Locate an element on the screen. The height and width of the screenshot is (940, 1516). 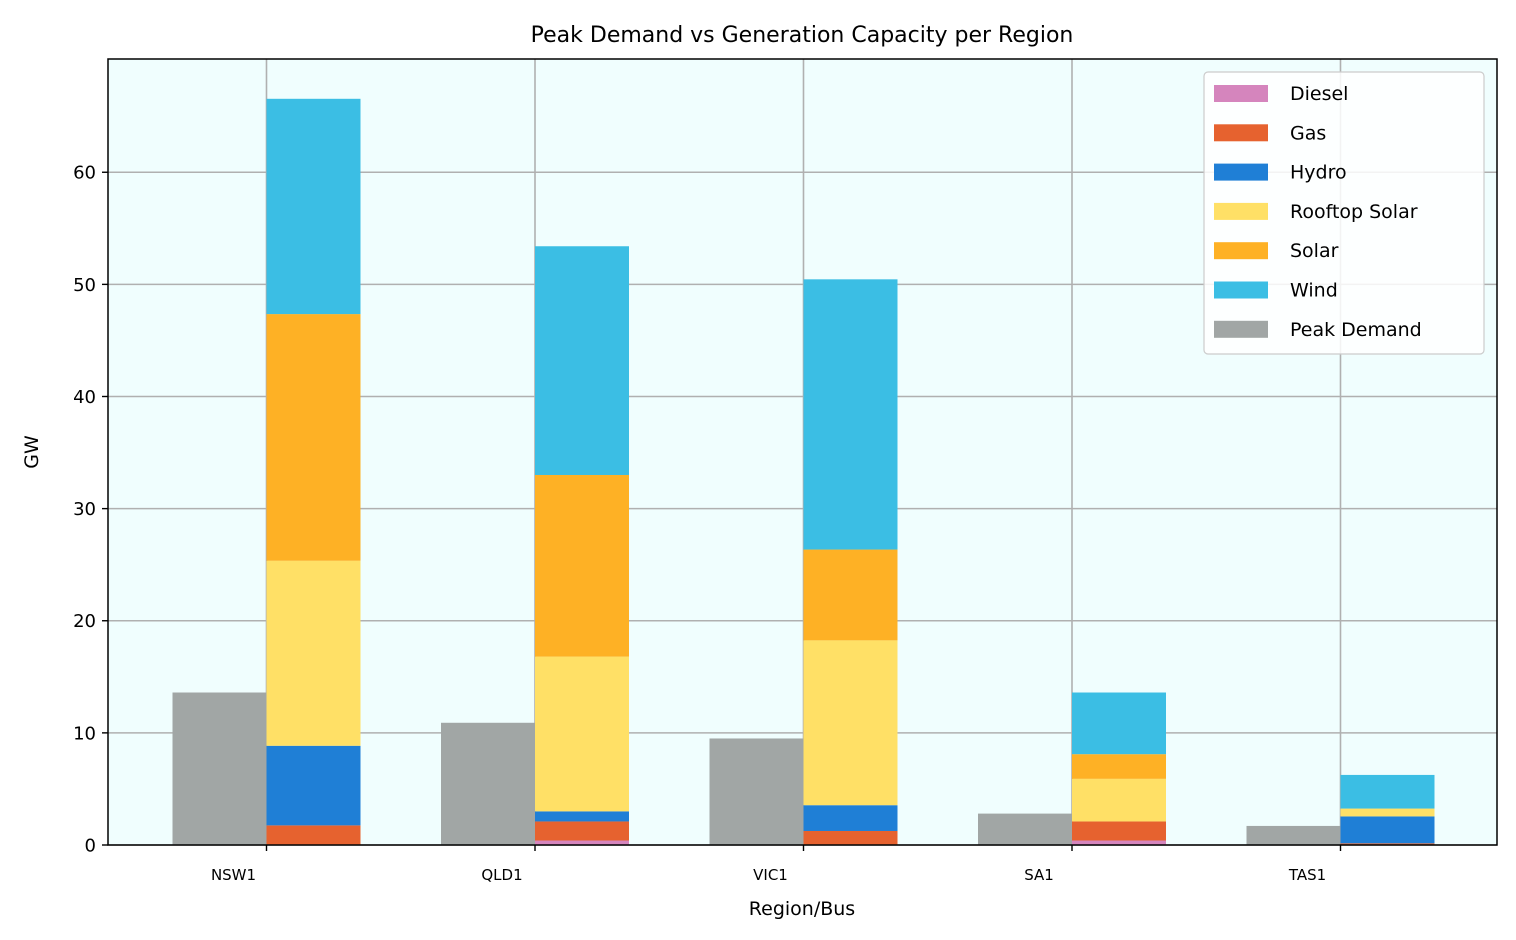
x-tick-label: QLD1 is located at coordinates (501, 875).